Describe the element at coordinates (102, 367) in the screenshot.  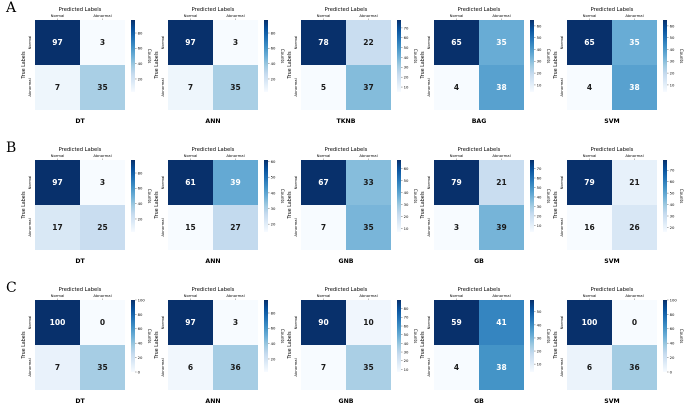
I see `cell-value-r2-m0-1-1: 35` at that location.